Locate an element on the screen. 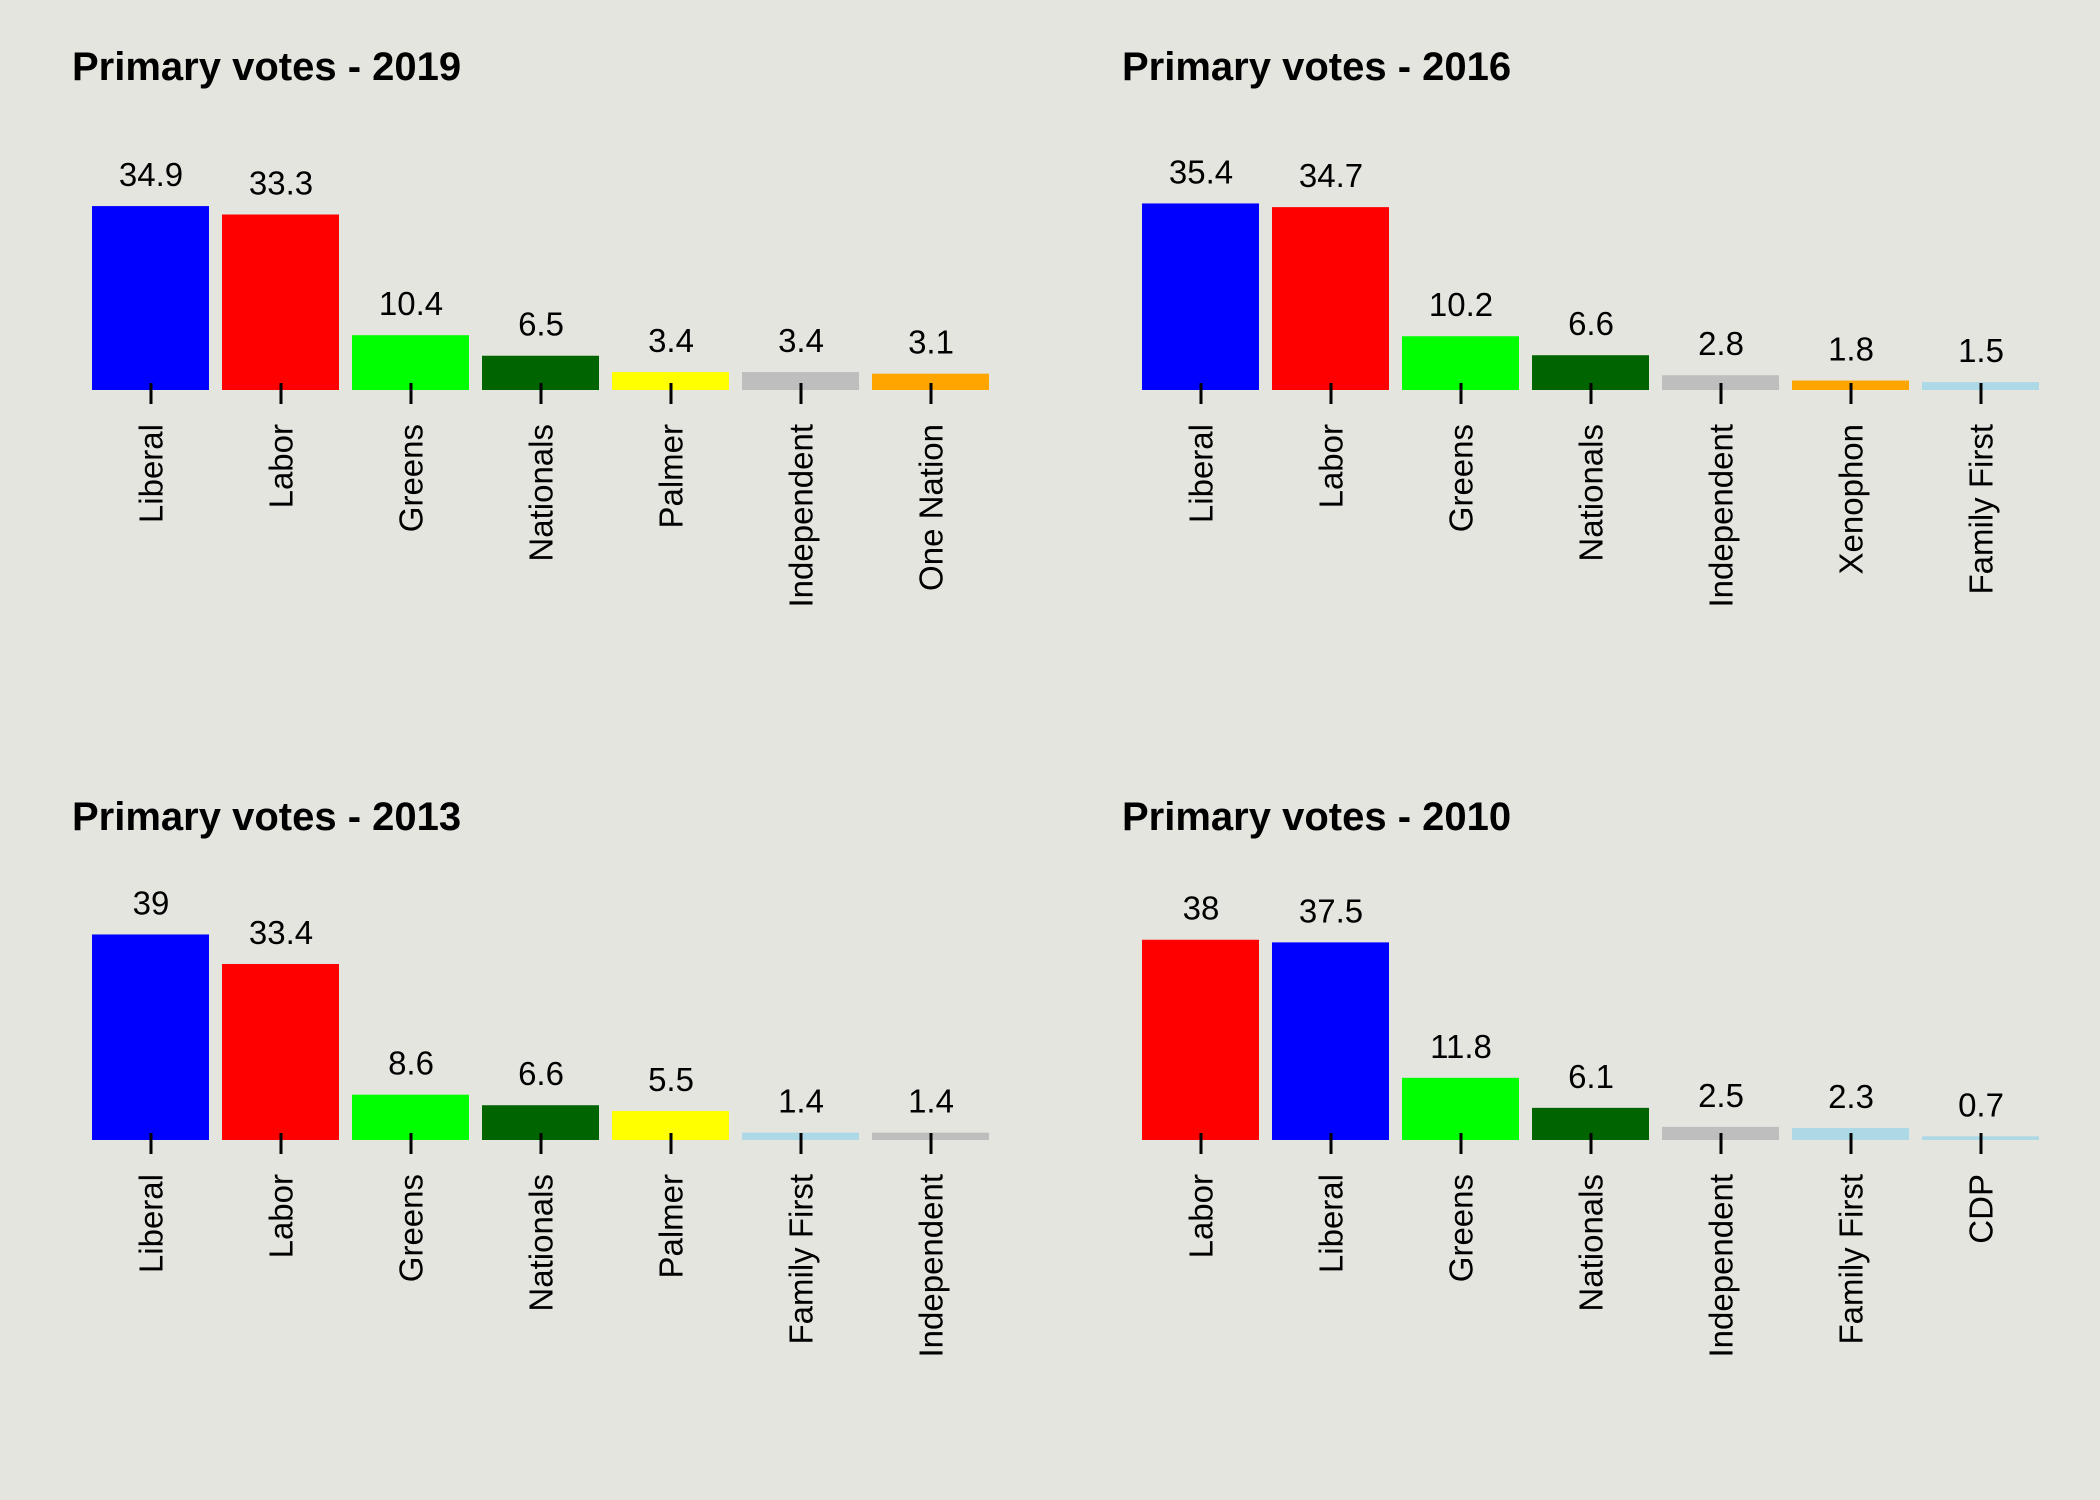  data-label: 1.8 is located at coordinates (1851, 349).